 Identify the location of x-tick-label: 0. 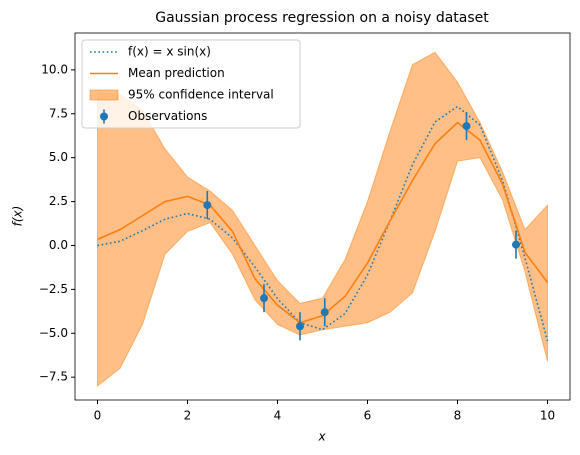
(98, 416).